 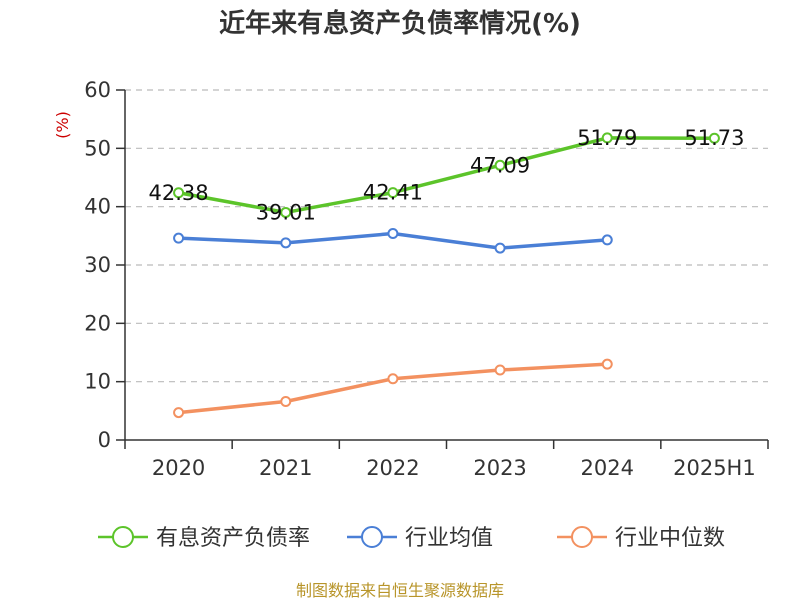 I want to click on legend-item: 行业均值, so click(x=420, y=538).